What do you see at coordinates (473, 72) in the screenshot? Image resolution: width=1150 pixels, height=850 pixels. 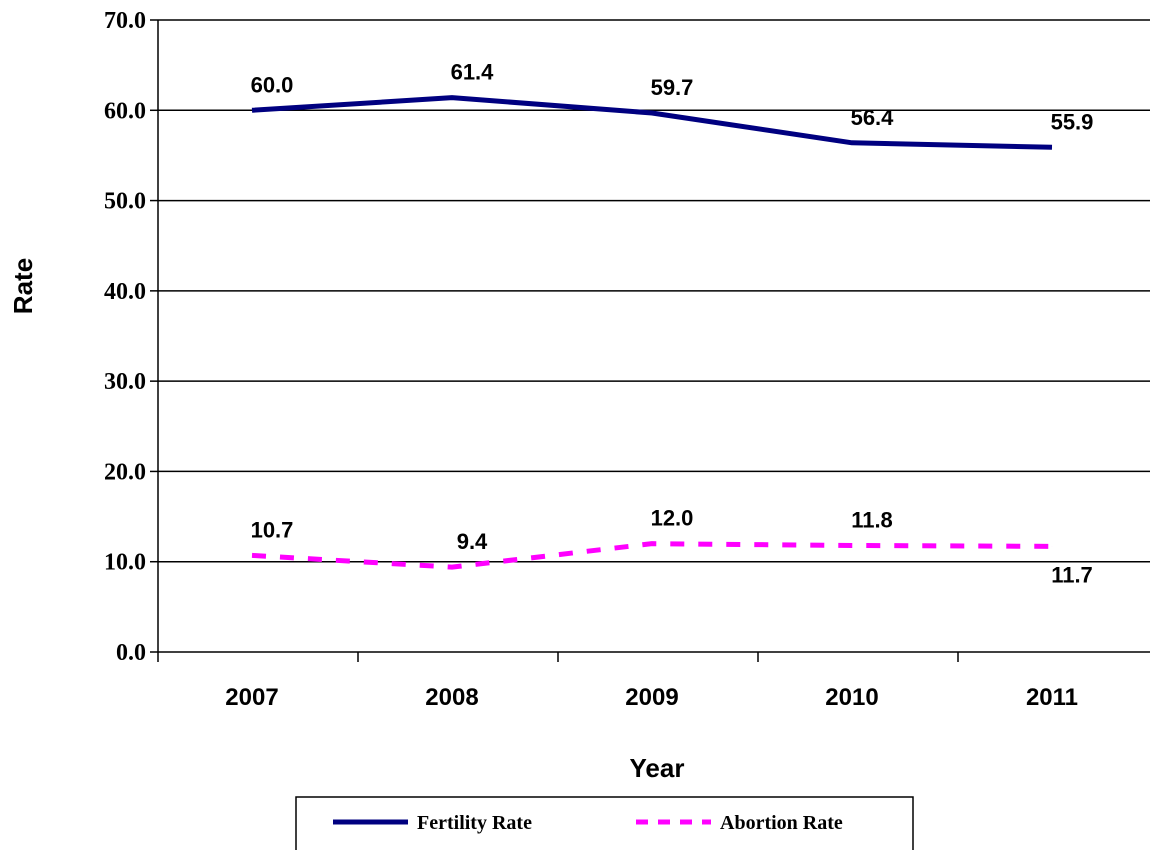 I see `data-label: 61.4` at bounding box center [473, 72].